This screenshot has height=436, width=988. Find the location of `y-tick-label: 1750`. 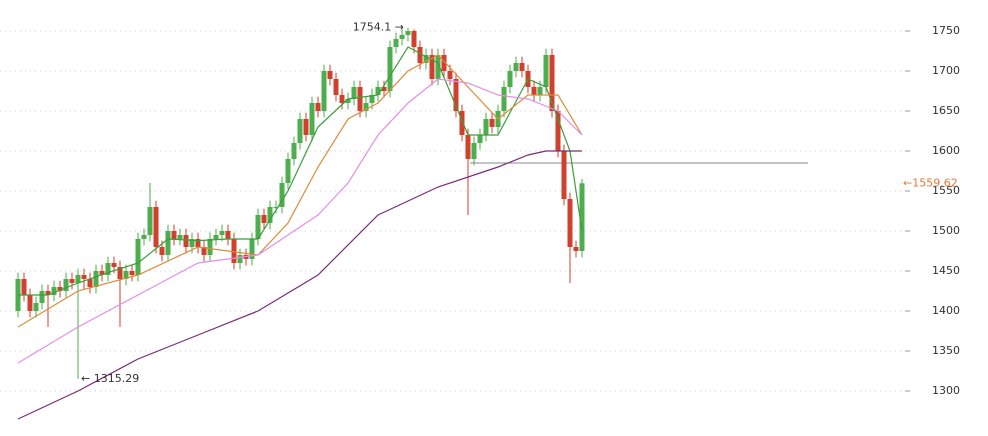

y-tick-label: 1750 is located at coordinates (946, 30).